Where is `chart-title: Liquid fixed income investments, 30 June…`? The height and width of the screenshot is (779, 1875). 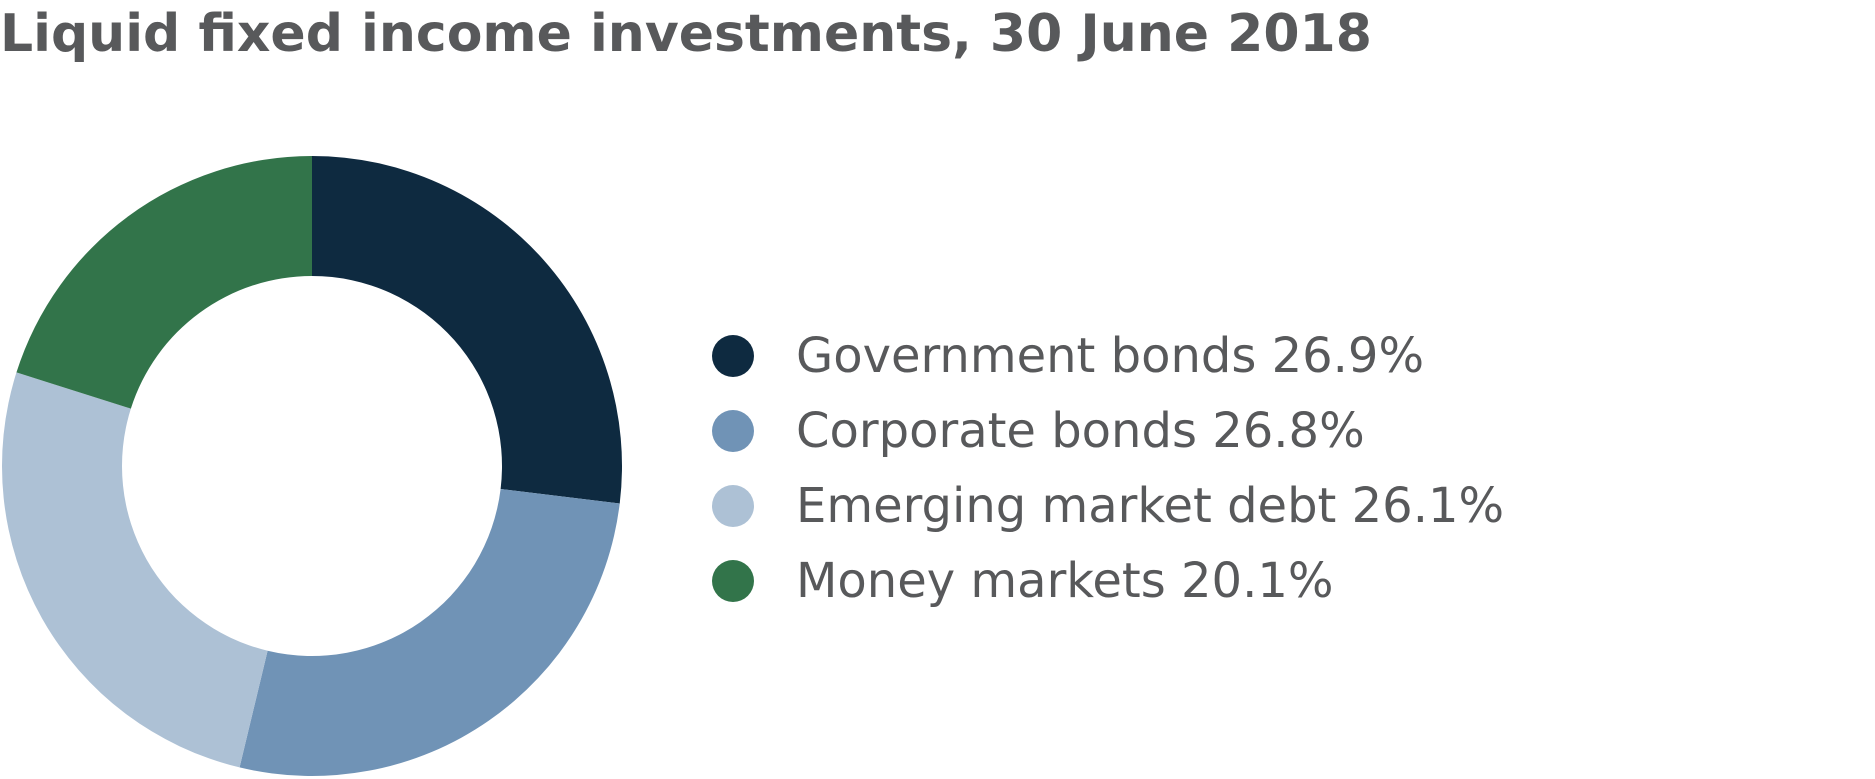 chart-title: Liquid fixed income investments, 30 June… is located at coordinates (686, 34).